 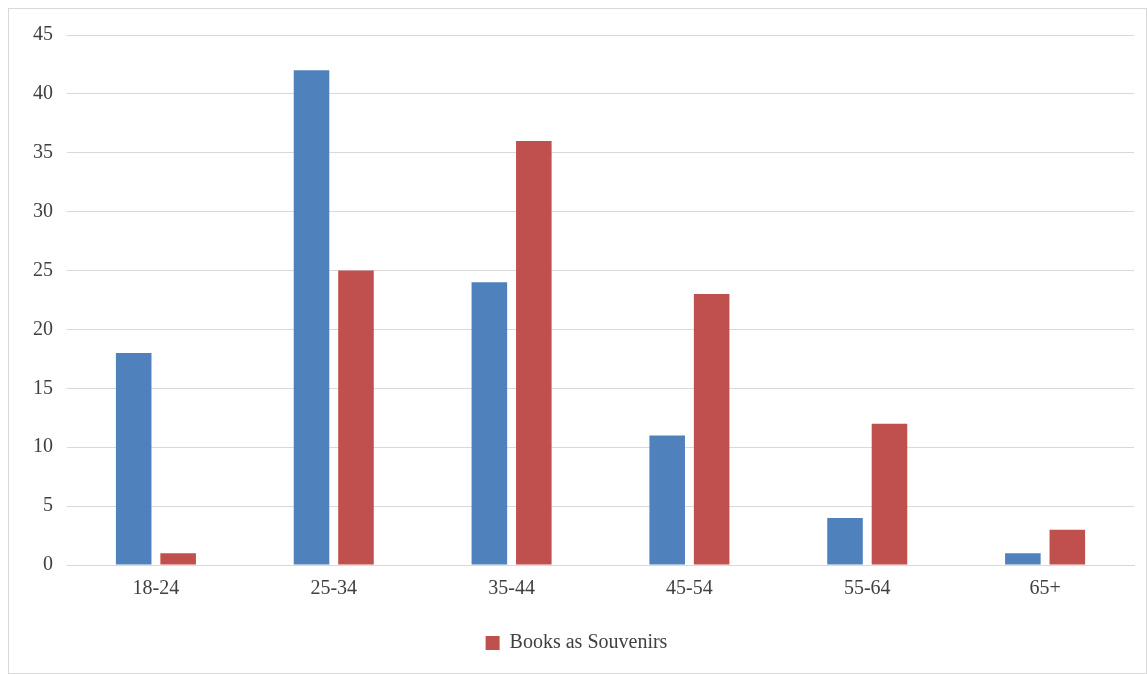 What do you see at coordinates (156, 587) in the screenshot?
I see `x-tick-label: 18-24` at bounding box center [156, 587].